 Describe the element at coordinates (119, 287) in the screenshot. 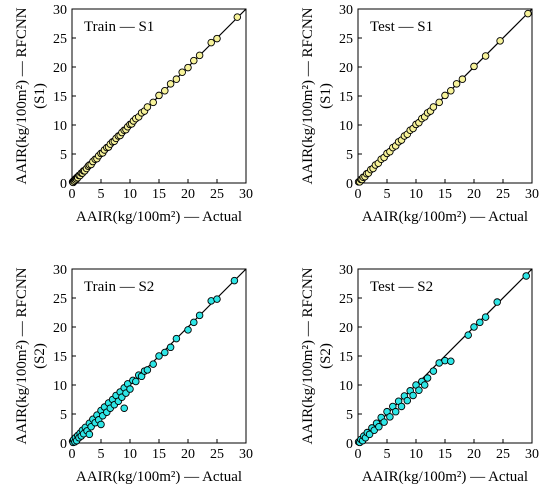

I see `panel-label: Train — S2` at that location.